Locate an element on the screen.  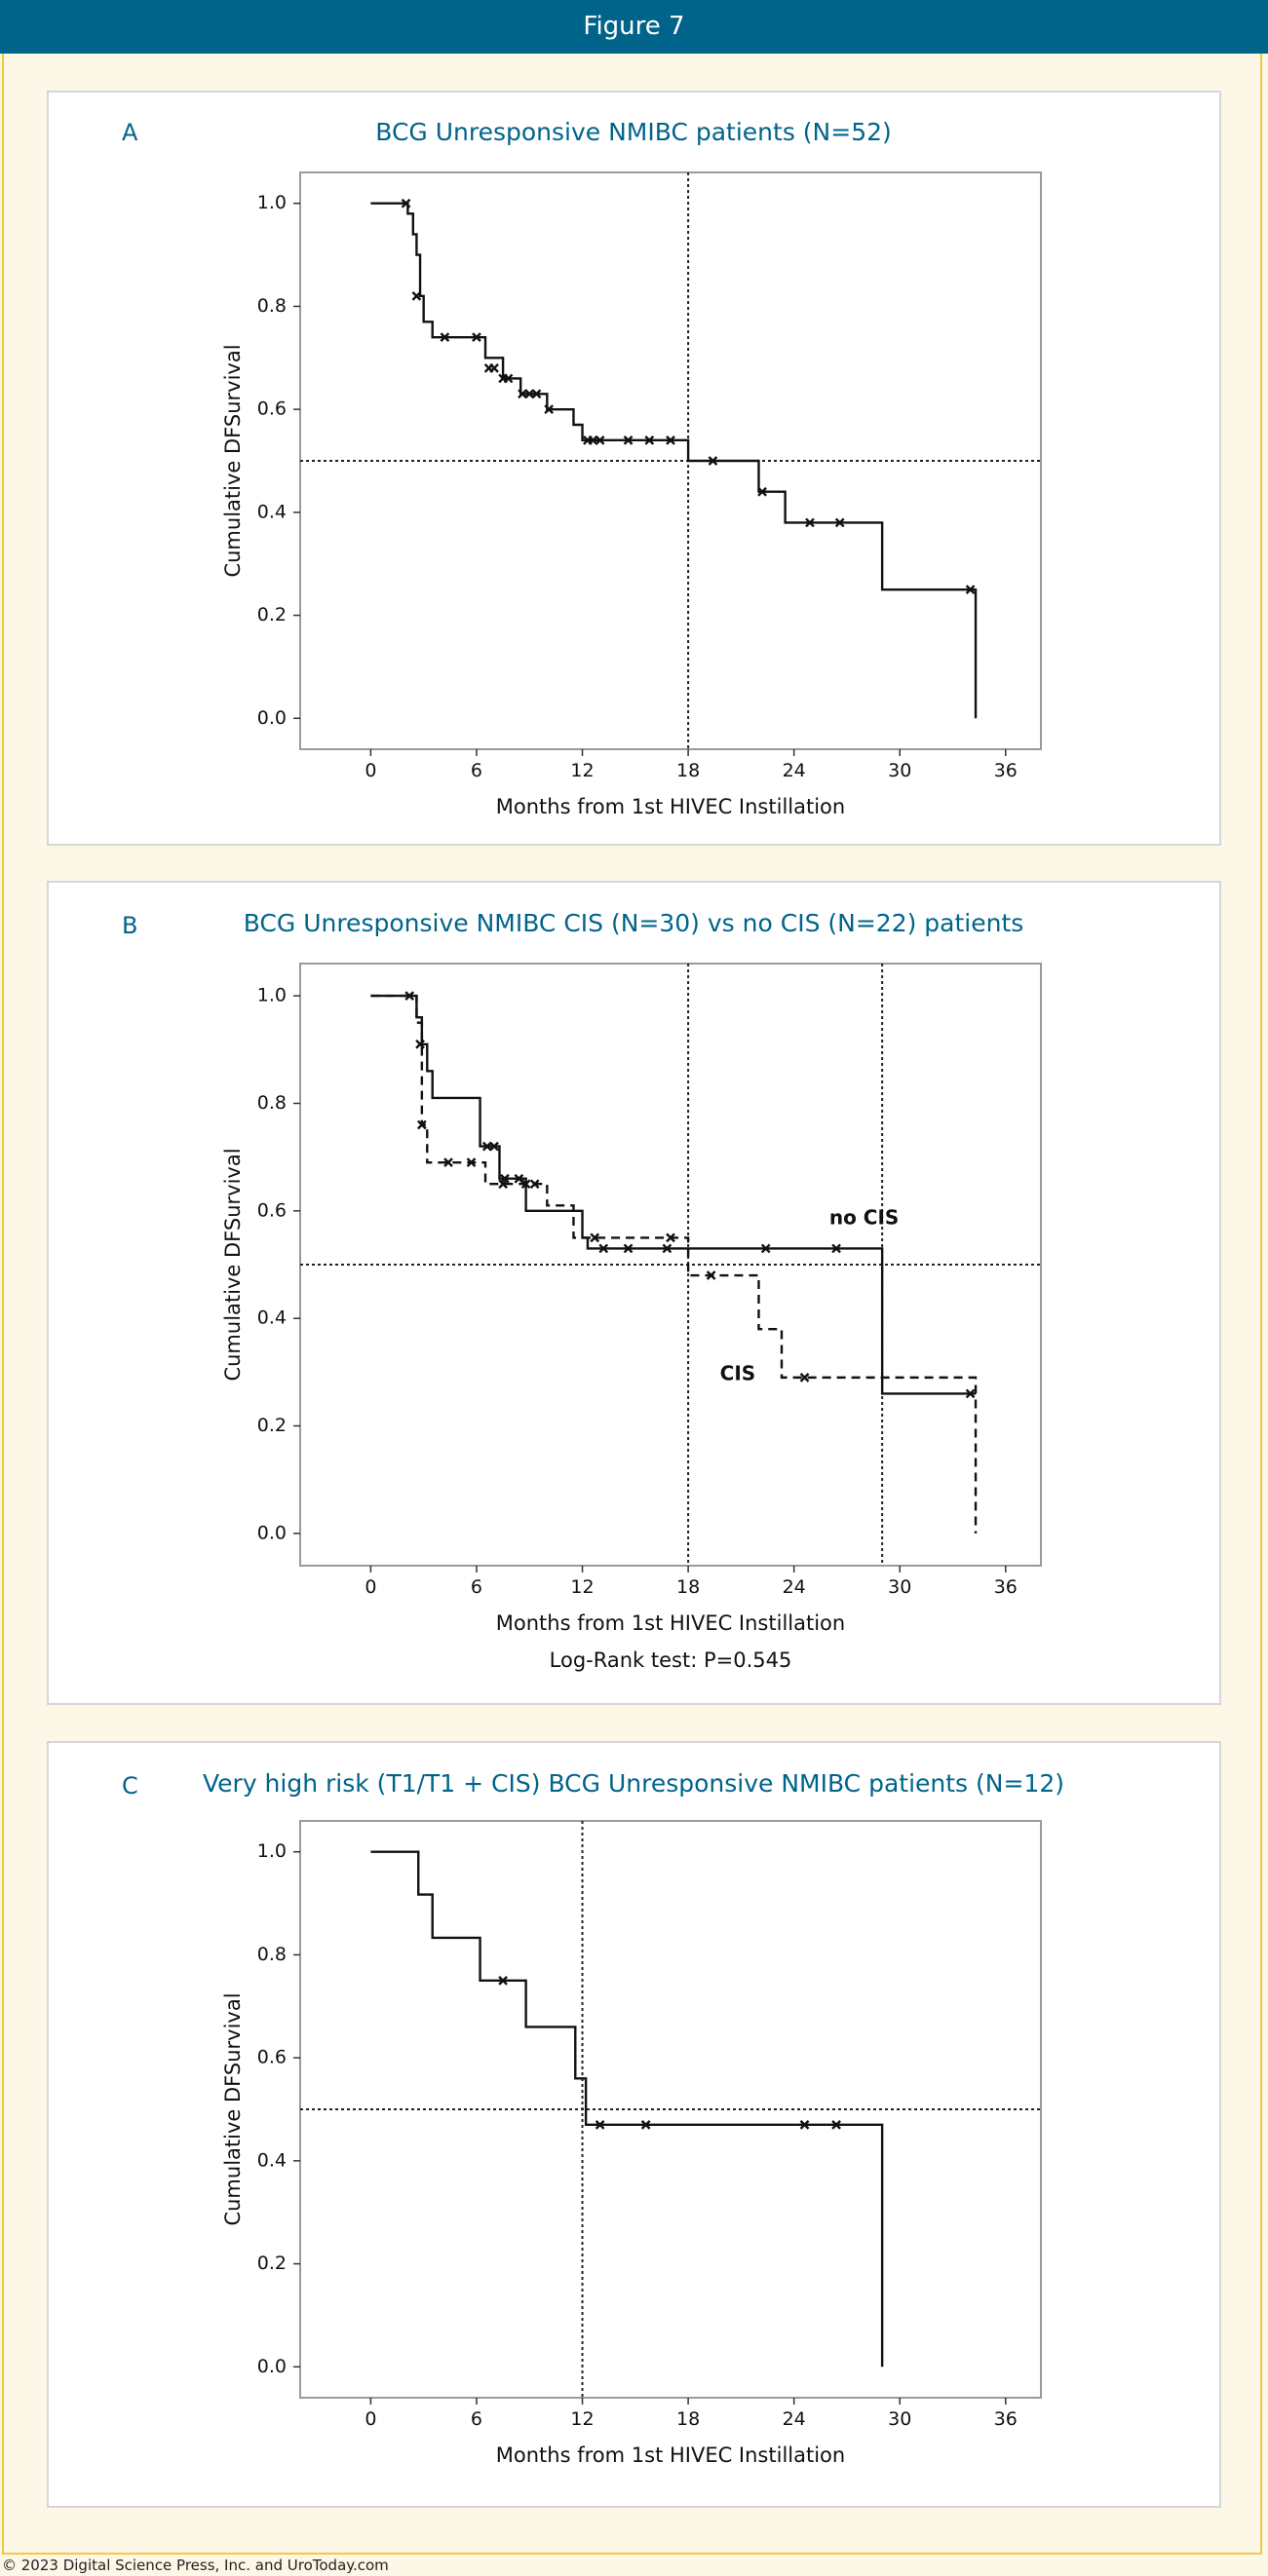
figure-title: Figure 7 is located at coordinates (634, 26).